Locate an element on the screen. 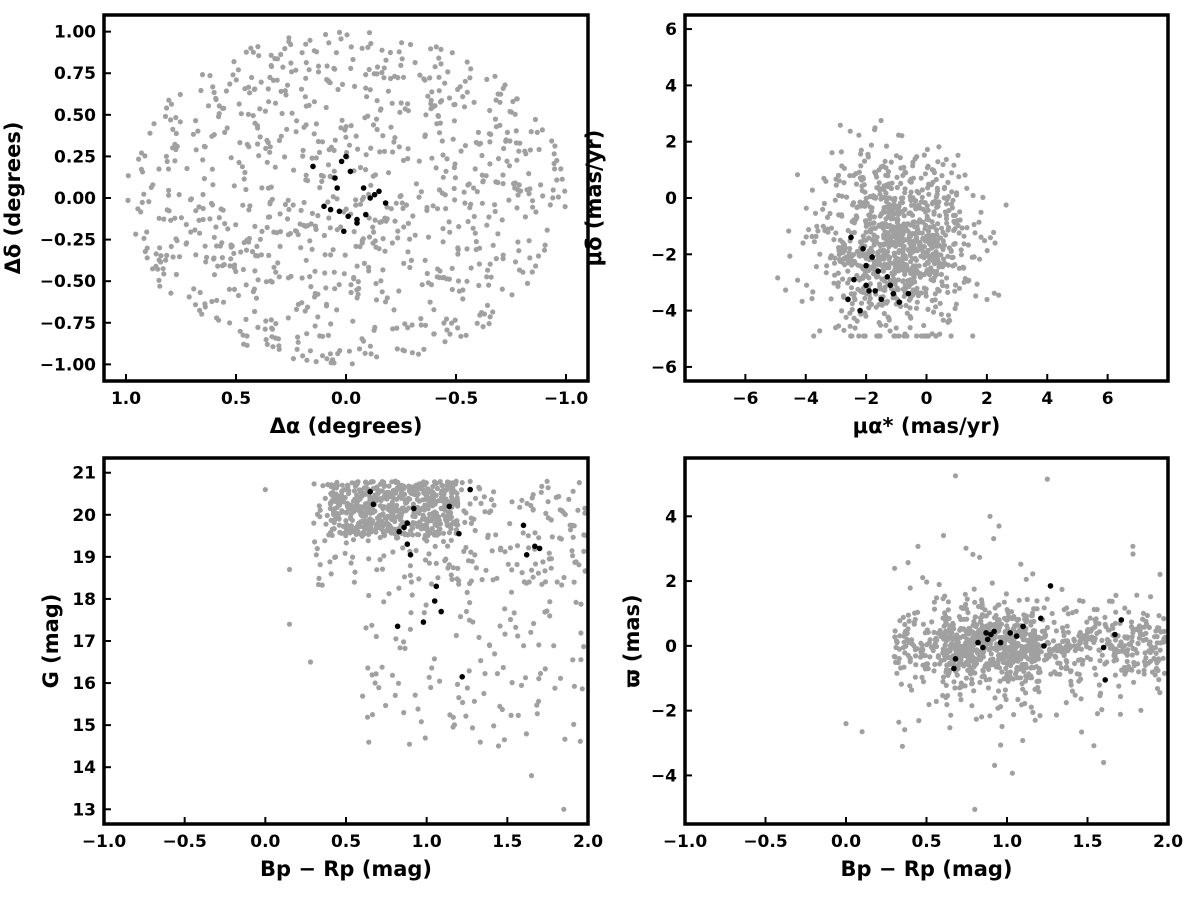  y-tick-label: 15 is located at coordinates (84, 726).